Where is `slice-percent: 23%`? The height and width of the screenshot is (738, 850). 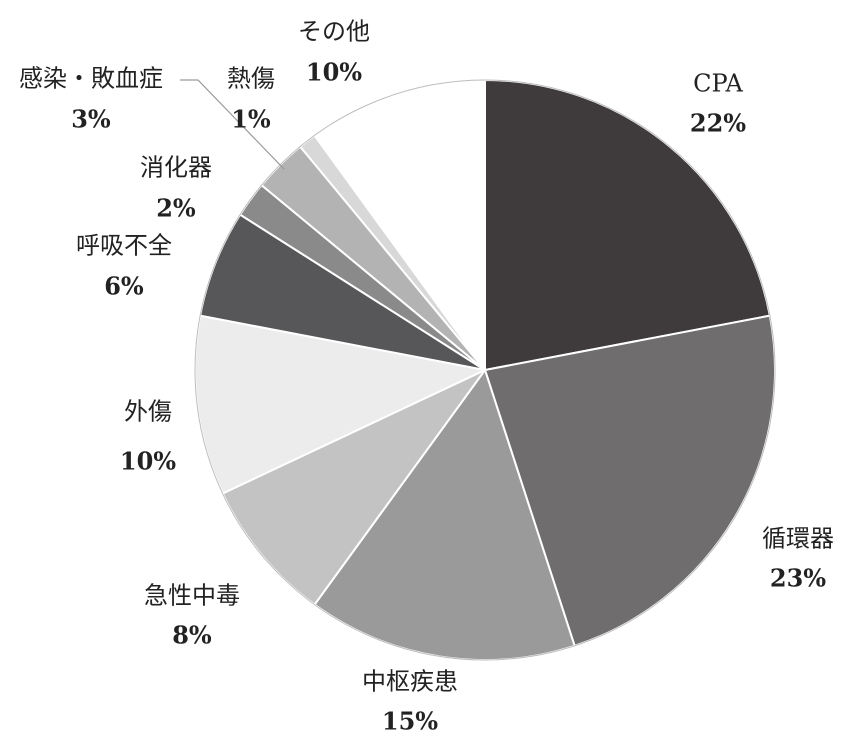 slice-percent: 23% is located at coordinates (798, 578).